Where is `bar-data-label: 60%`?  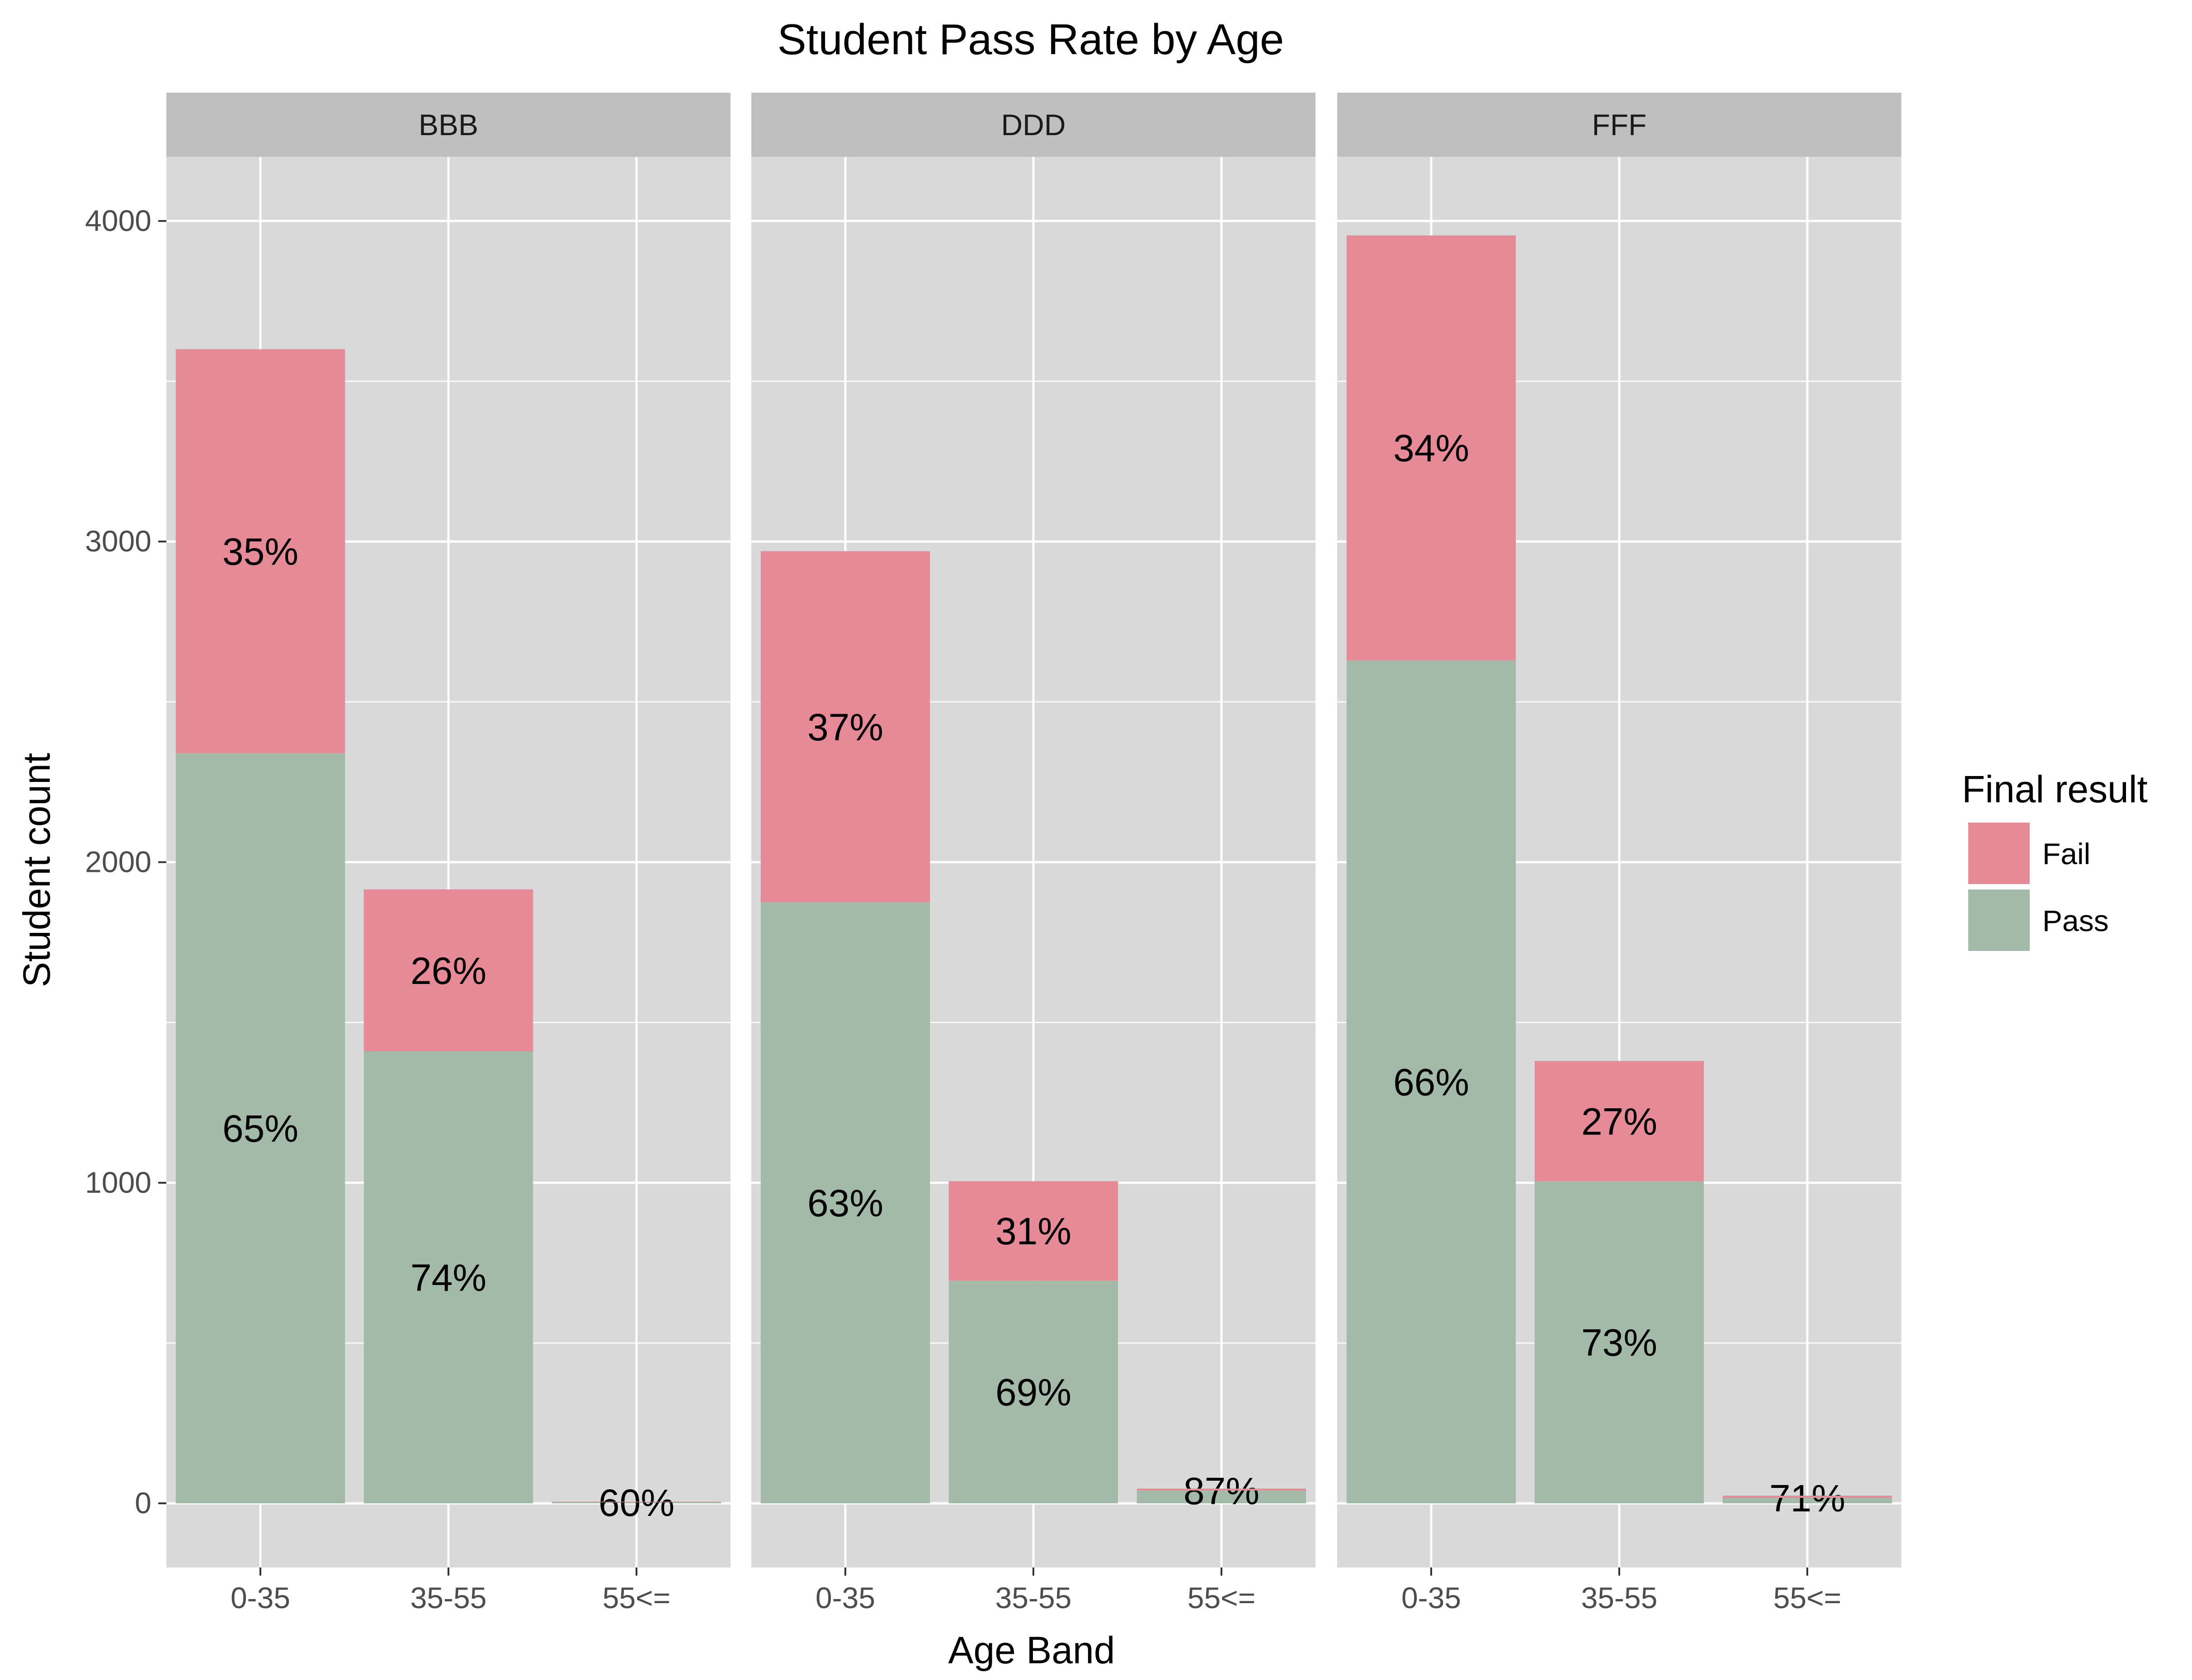 bar-data-label: 60% is located at coordinates (636, 1503).